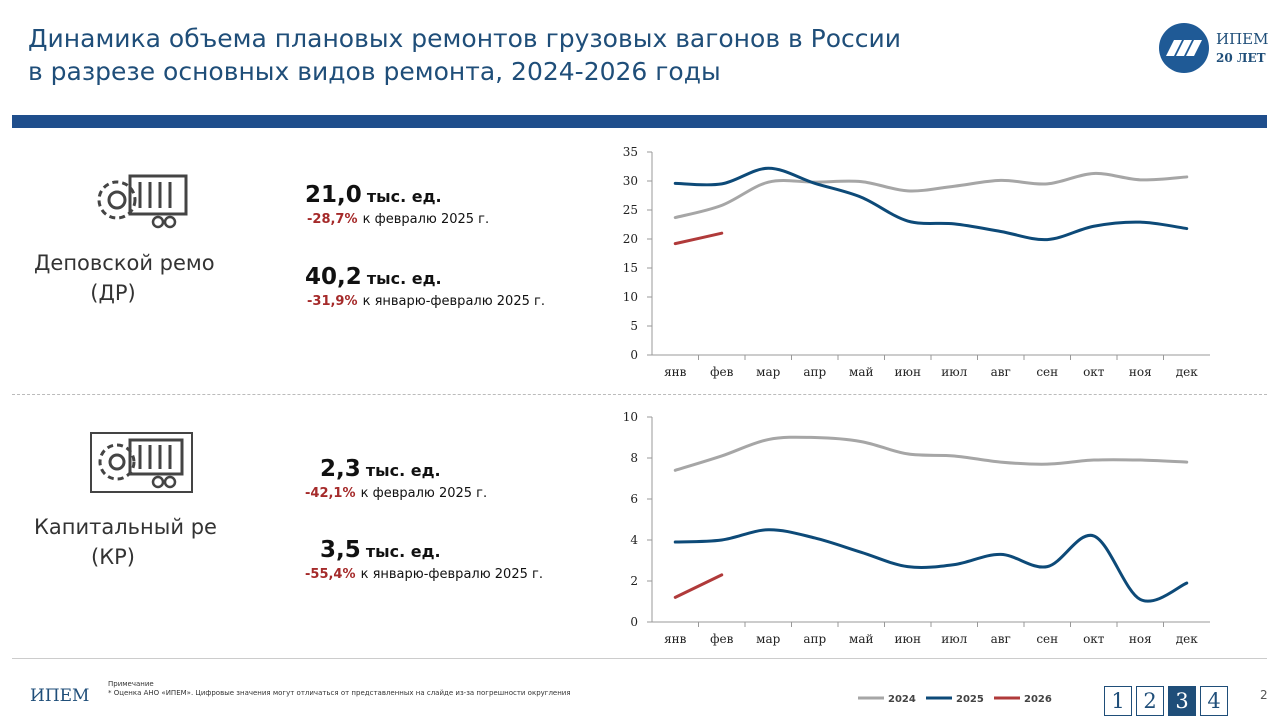  I want to click on stat-change-line: -55,4% к январю-февралю 2025 г., so click(424, 572).